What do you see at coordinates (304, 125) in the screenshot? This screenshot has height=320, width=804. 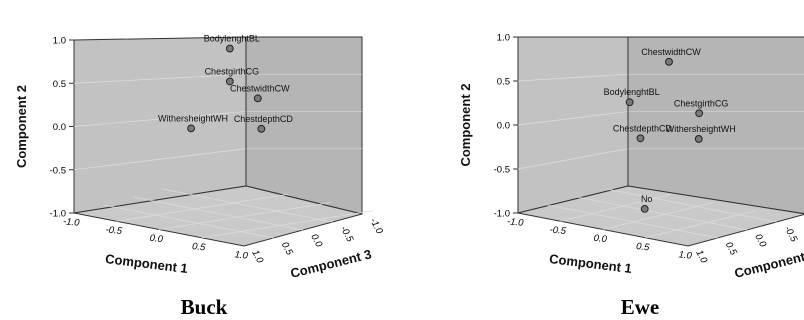 I see `back-wall` at bounding box center [304, 125].